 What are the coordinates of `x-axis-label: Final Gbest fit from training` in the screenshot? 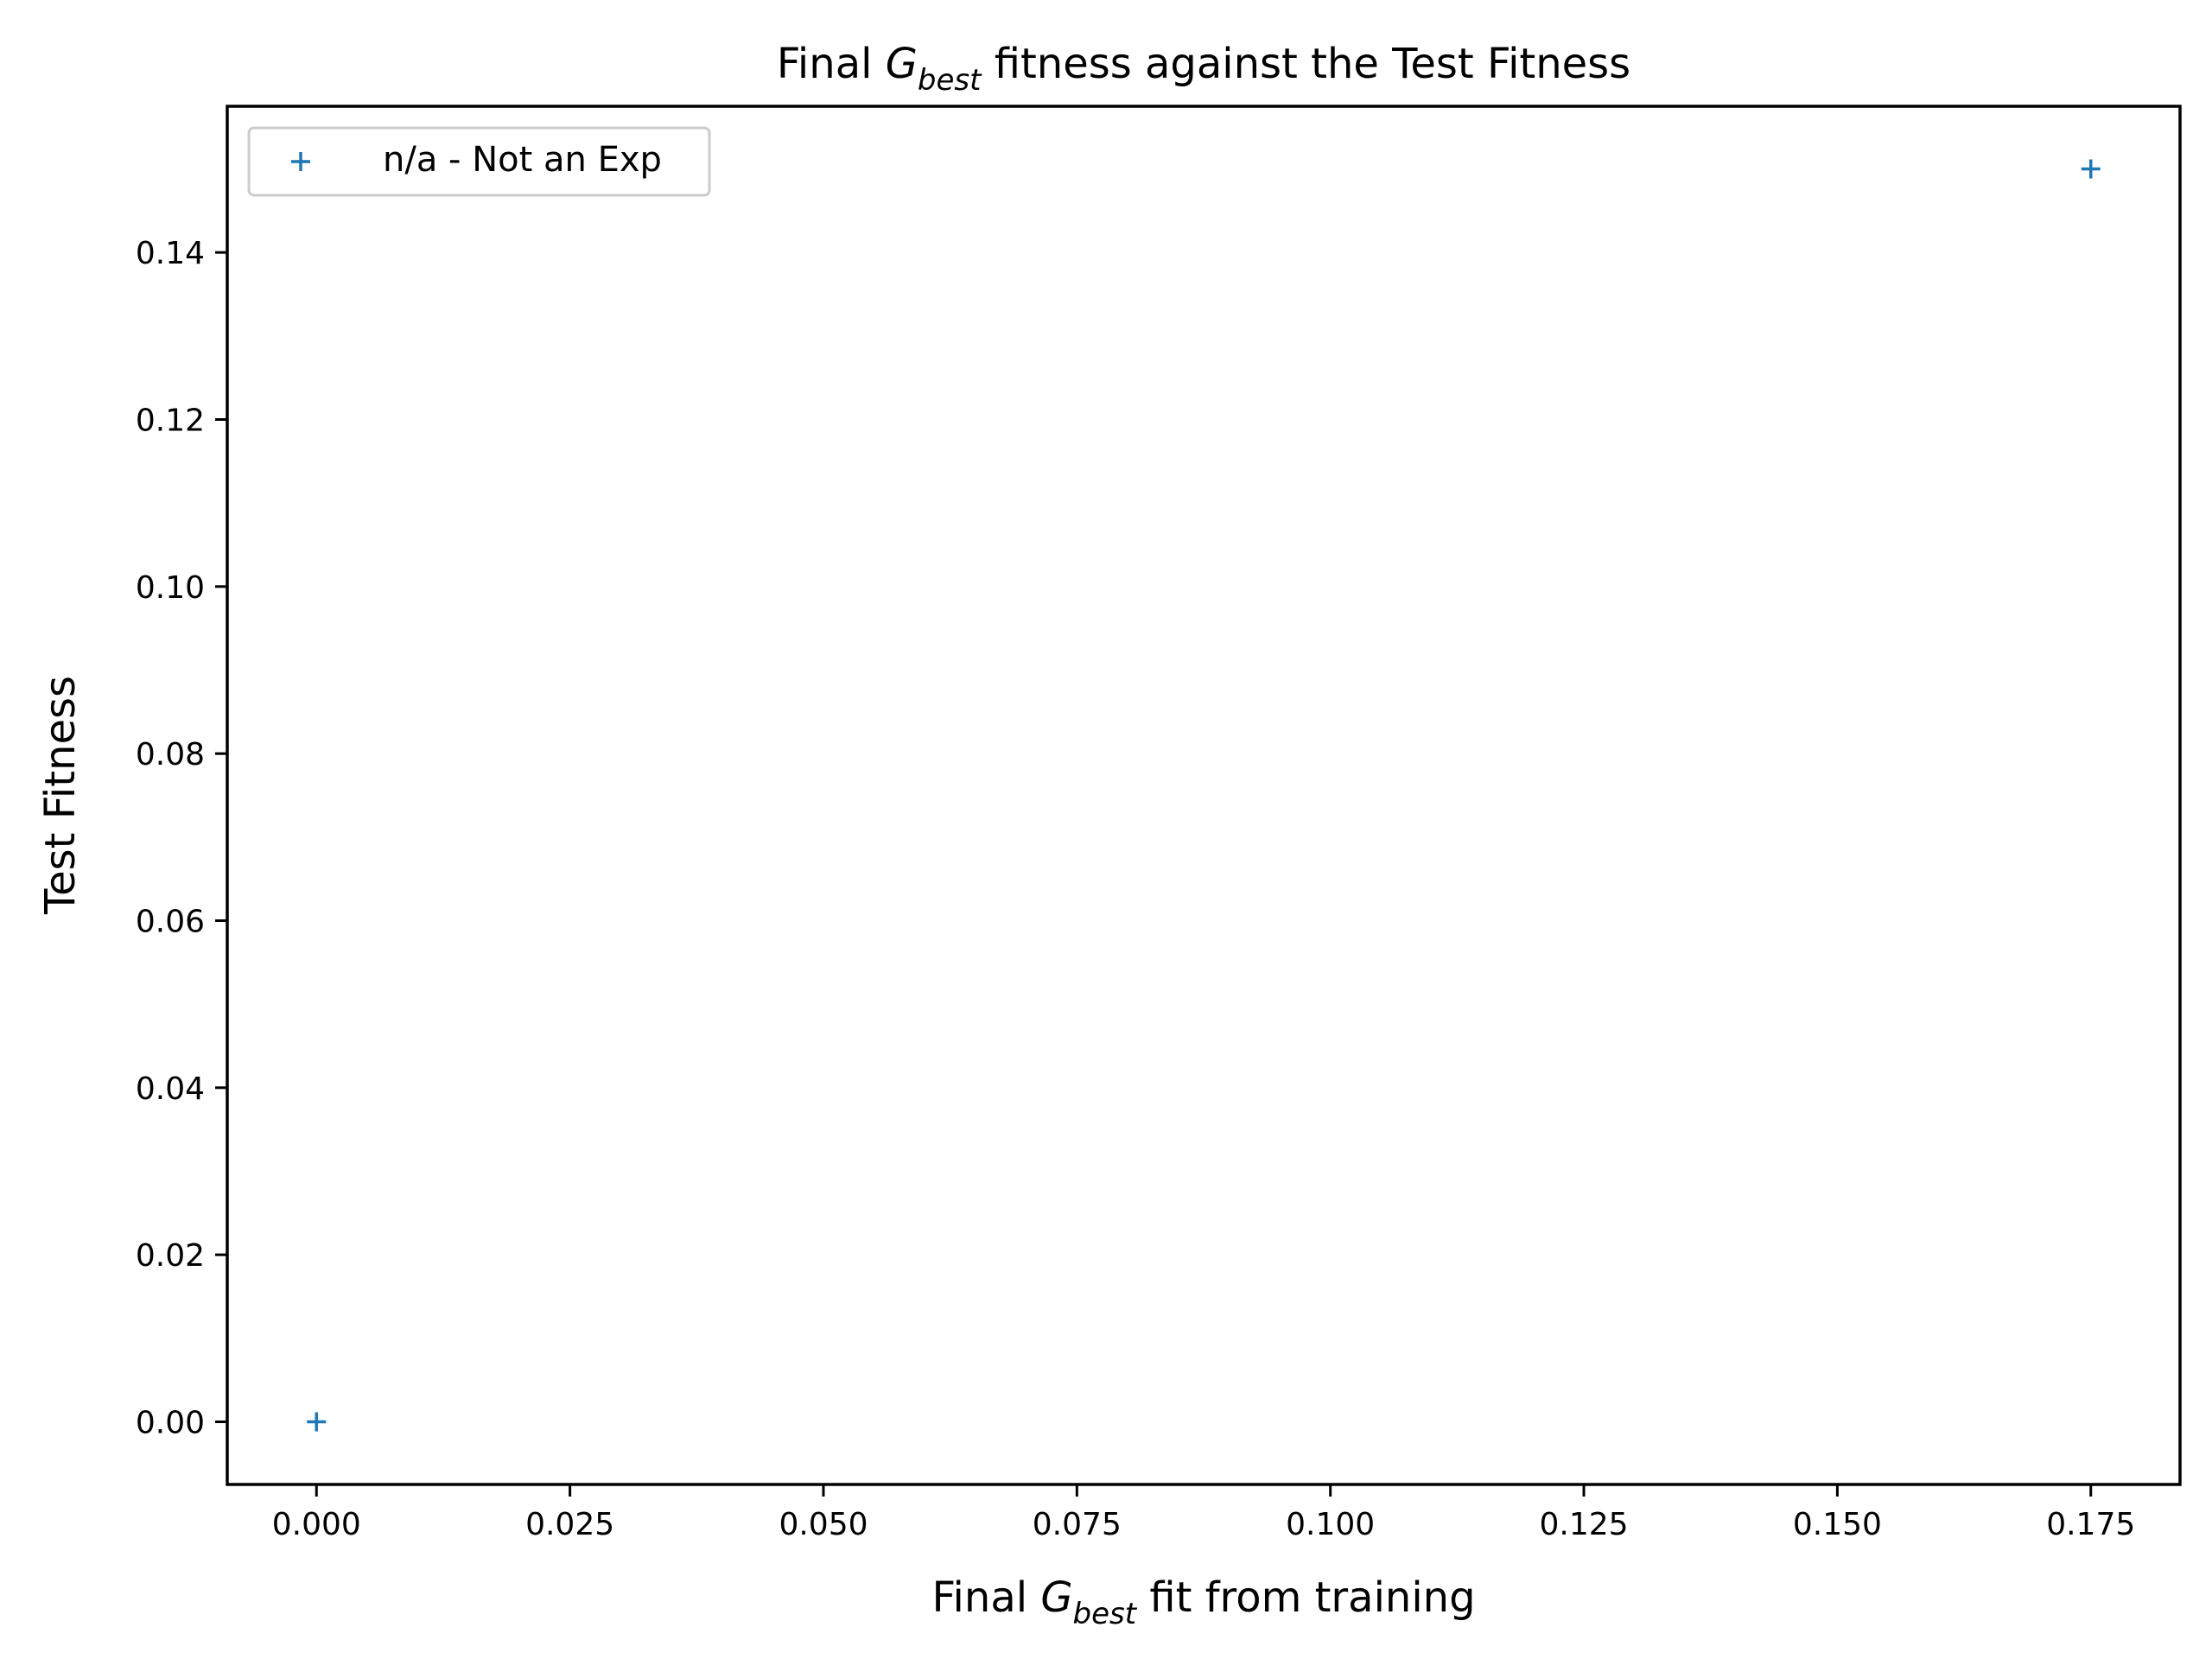 It's located at (1203, 1602).